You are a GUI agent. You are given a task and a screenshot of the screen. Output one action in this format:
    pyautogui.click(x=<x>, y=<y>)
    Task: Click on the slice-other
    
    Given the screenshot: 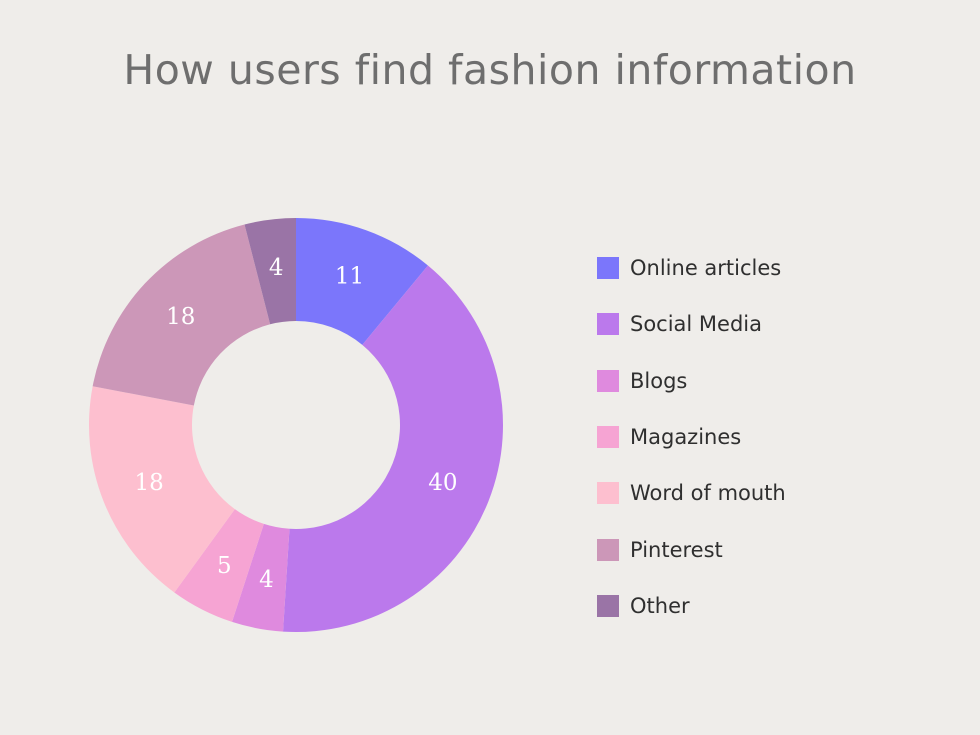 What is the action you would take?
    pyautogui.click(x=270, y=271)
    